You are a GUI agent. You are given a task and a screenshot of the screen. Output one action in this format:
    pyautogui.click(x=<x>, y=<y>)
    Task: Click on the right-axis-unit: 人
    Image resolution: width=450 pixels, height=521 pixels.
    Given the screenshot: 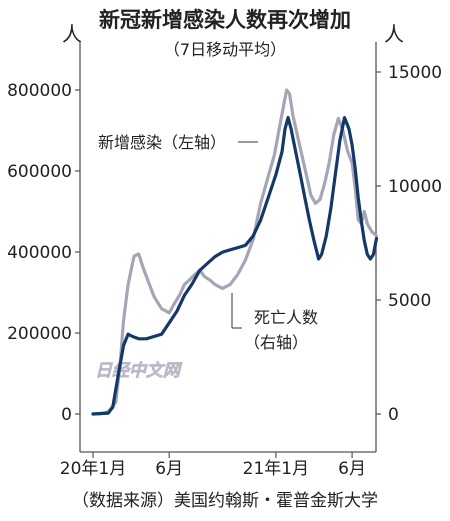 What is the action you would take?
    pyautogui.click(x=394, y=34)
    